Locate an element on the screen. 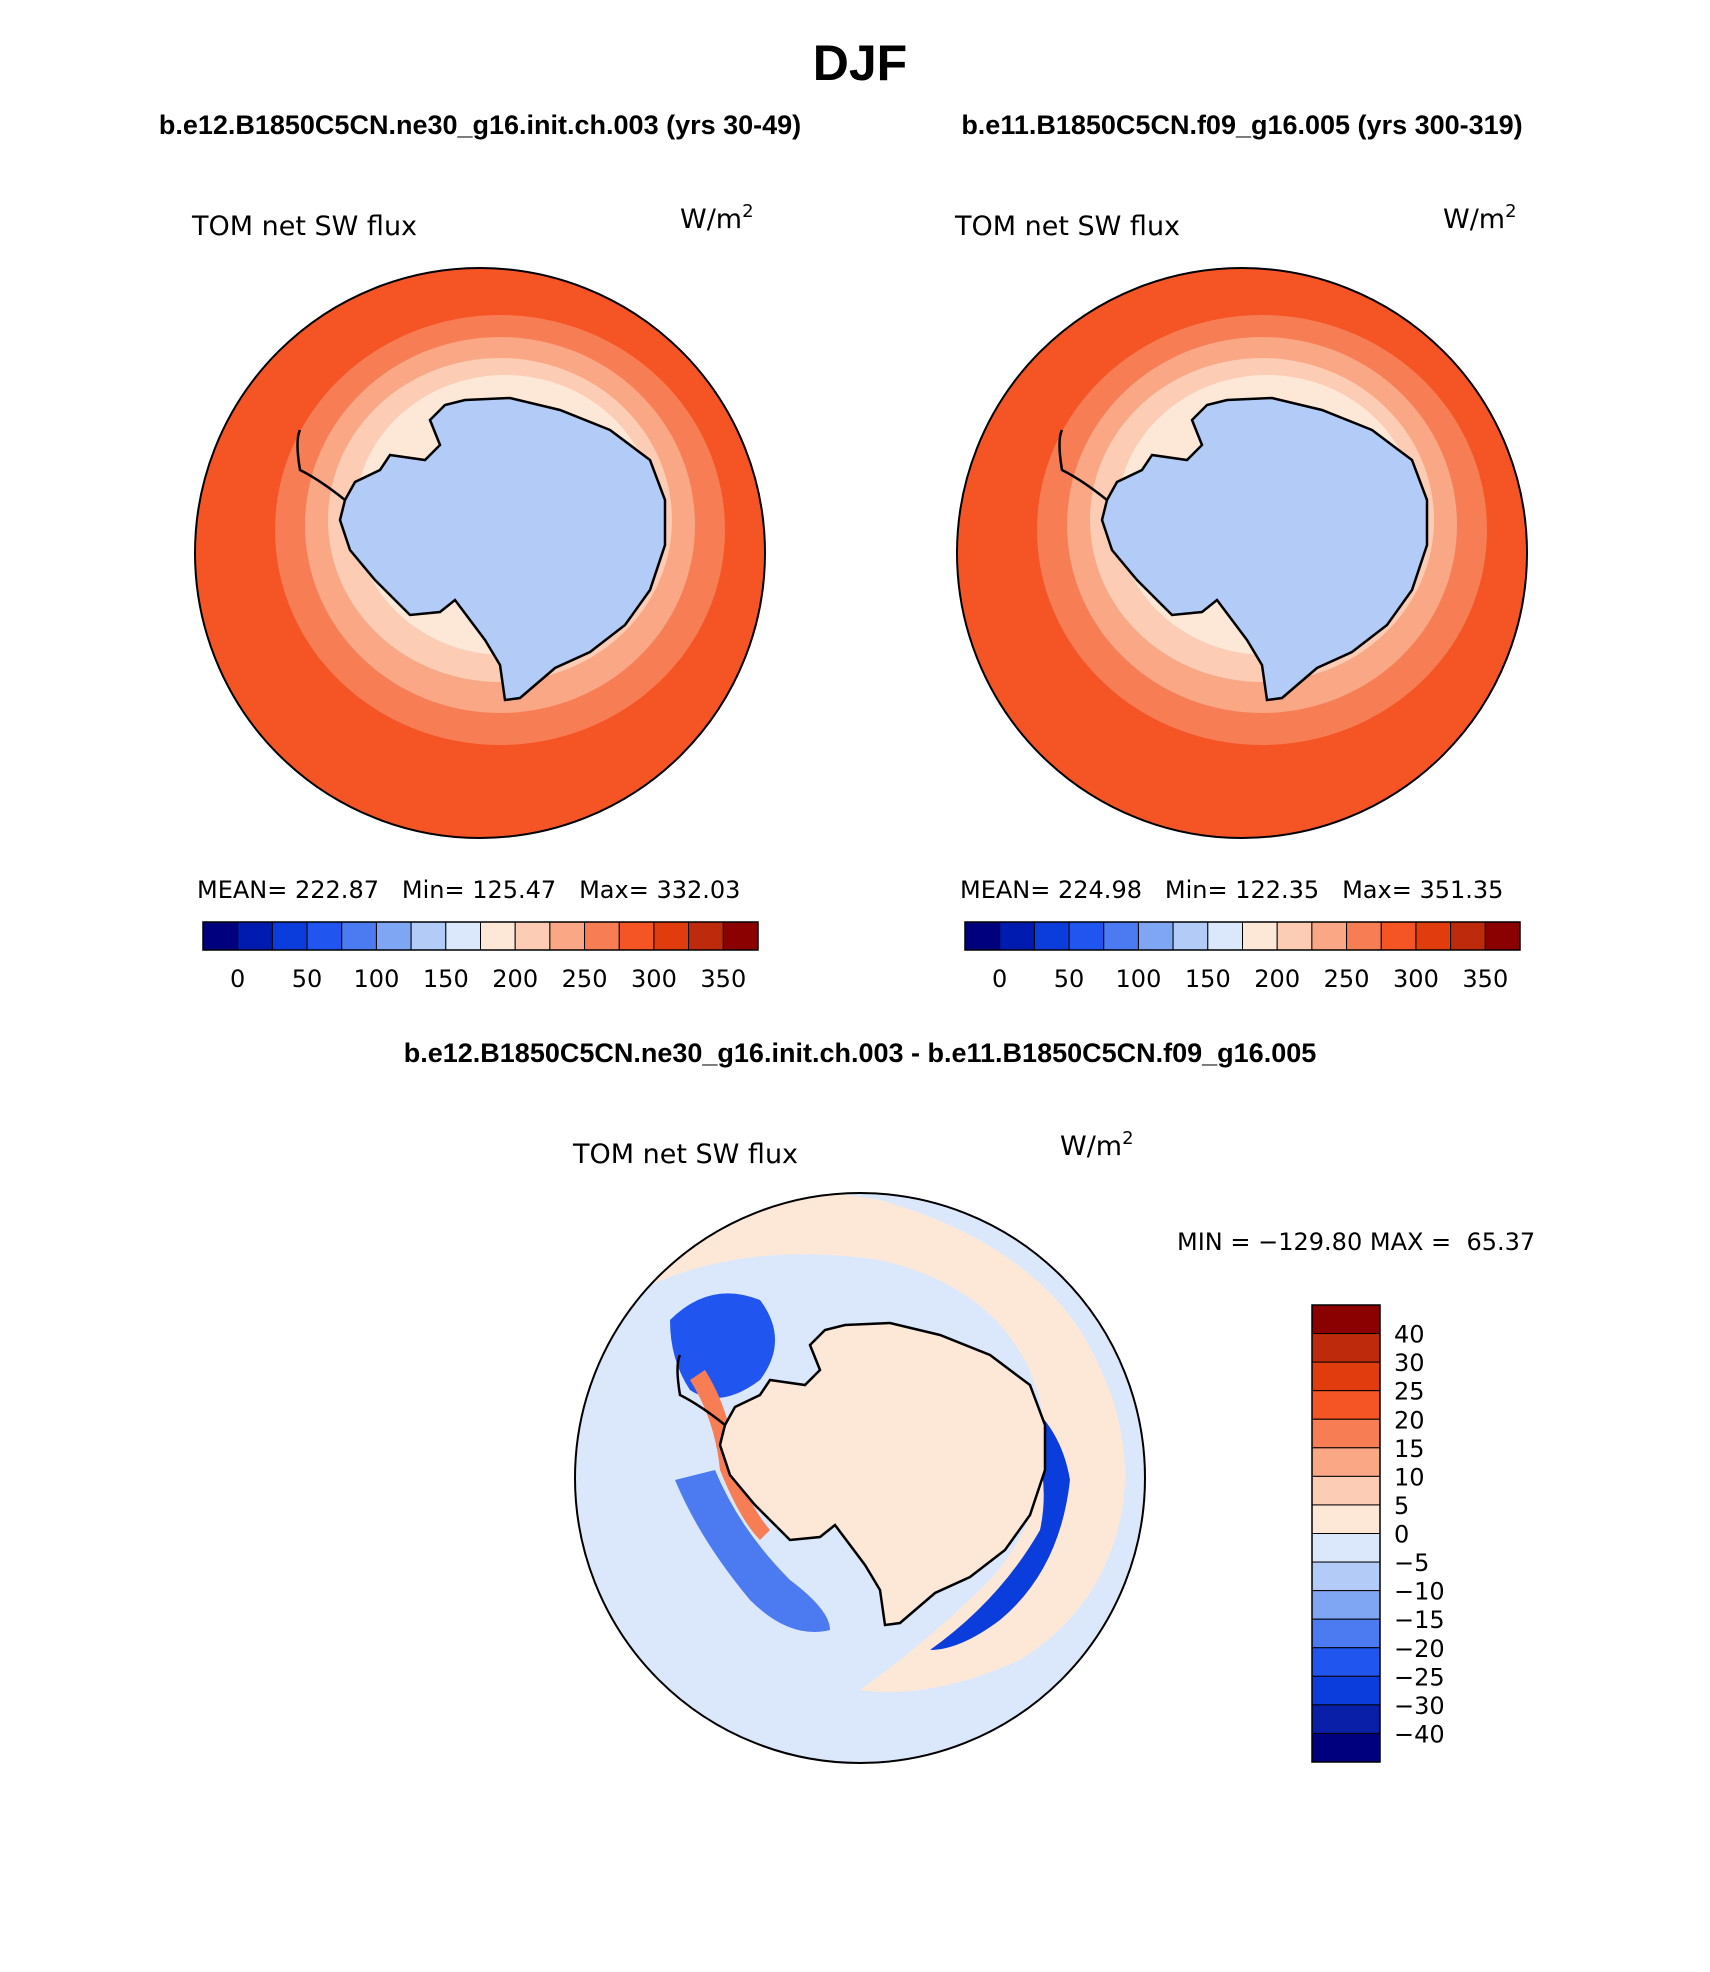 This screenshot has width=1710, height=1972. colorbar-tick-label: −30 is located at coordinates (1419, 1706).